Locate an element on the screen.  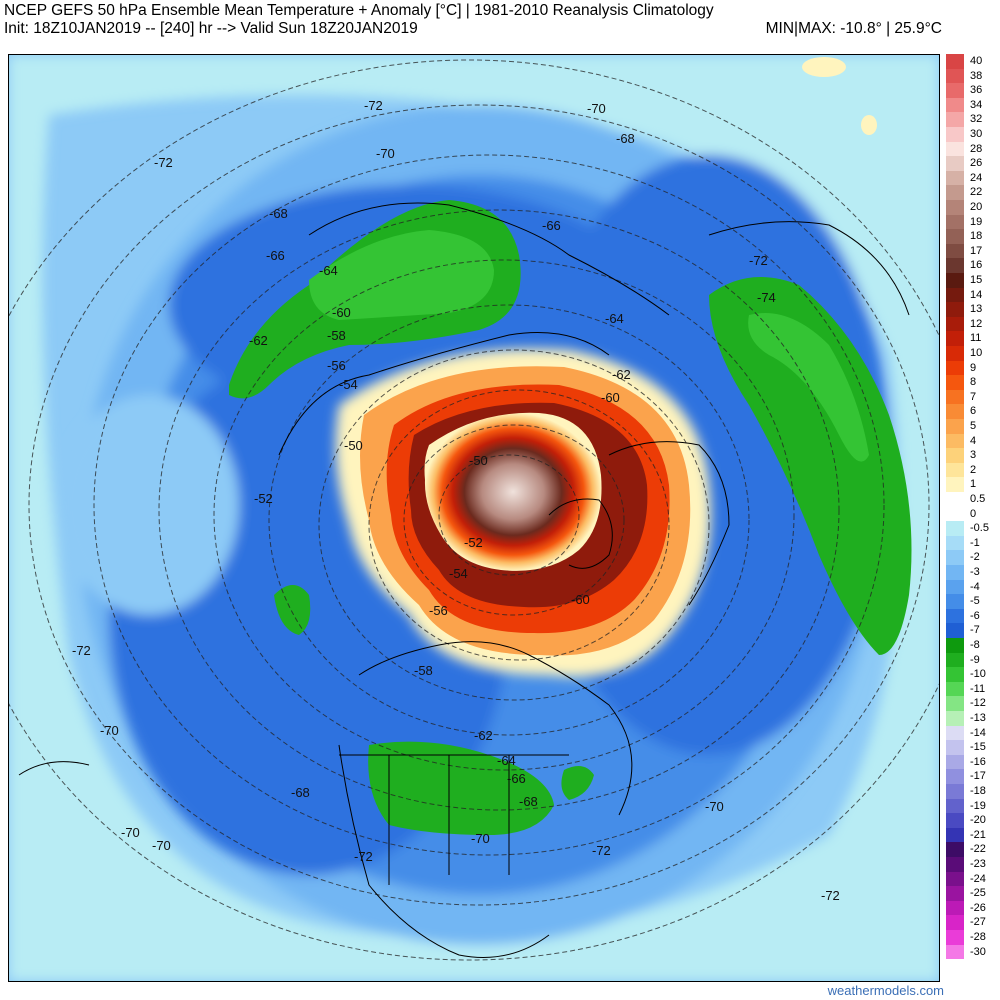
legend-entry: -15 is located at coordinates (973, 747).